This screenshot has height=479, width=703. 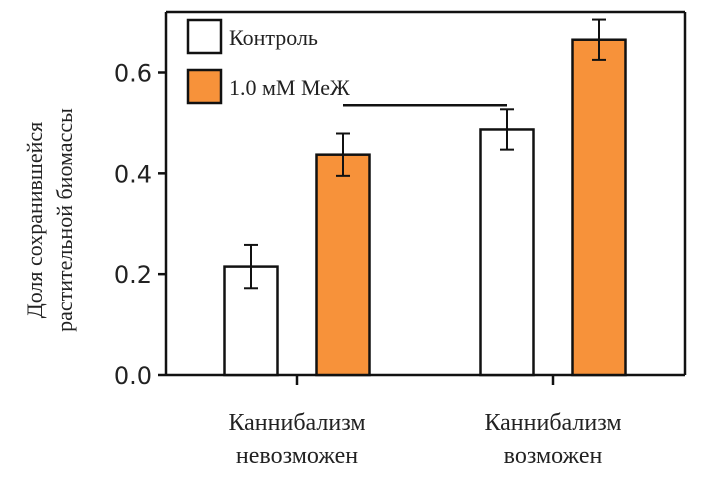 I want to click on legend: Контроль 1.0 мМ МеЖ, so click(x=268, y=61).